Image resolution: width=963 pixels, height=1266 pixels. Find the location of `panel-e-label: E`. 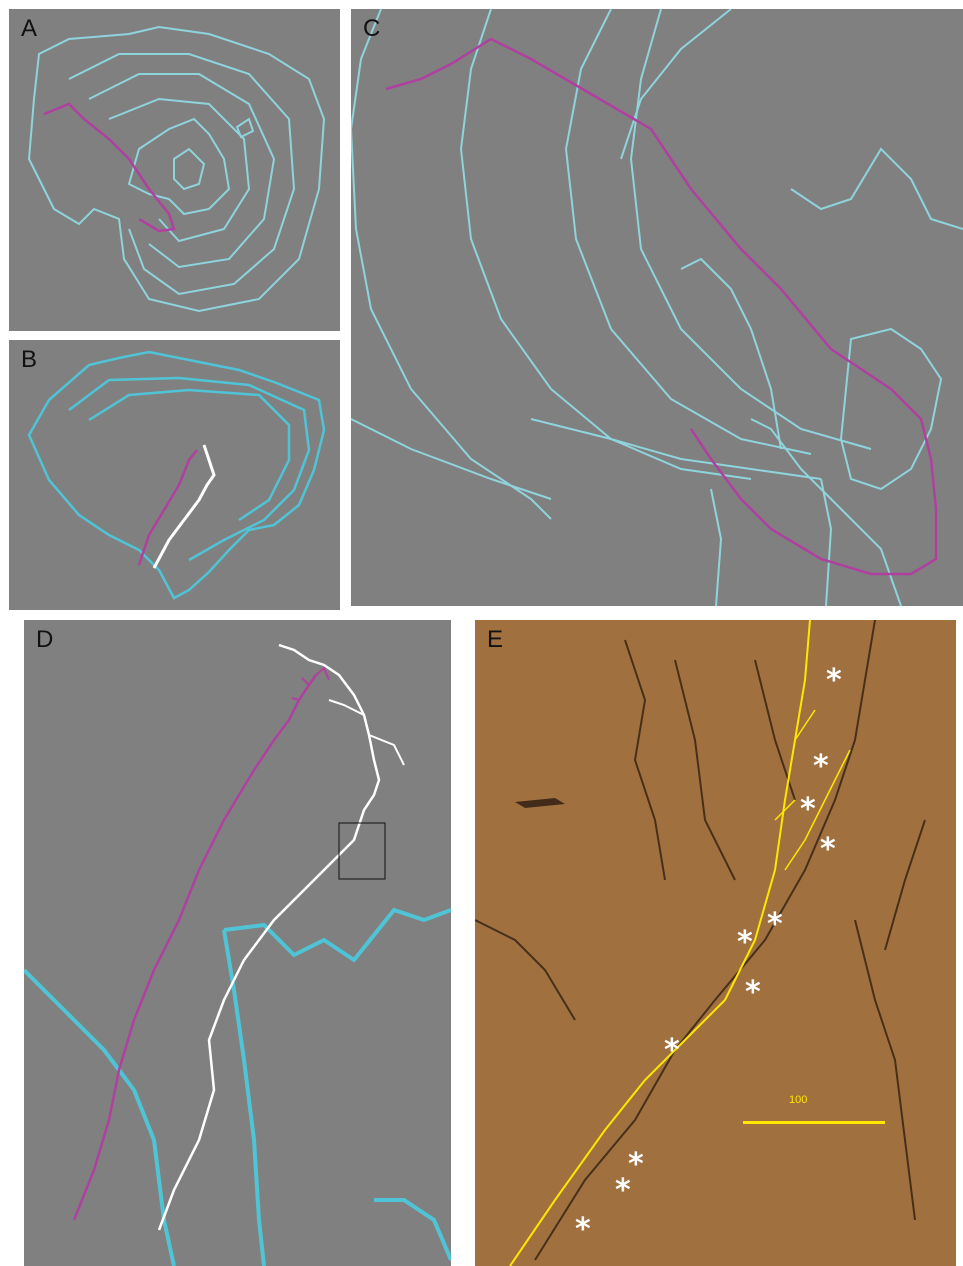

panel-e-label: E is located at coordinates (495, 639).